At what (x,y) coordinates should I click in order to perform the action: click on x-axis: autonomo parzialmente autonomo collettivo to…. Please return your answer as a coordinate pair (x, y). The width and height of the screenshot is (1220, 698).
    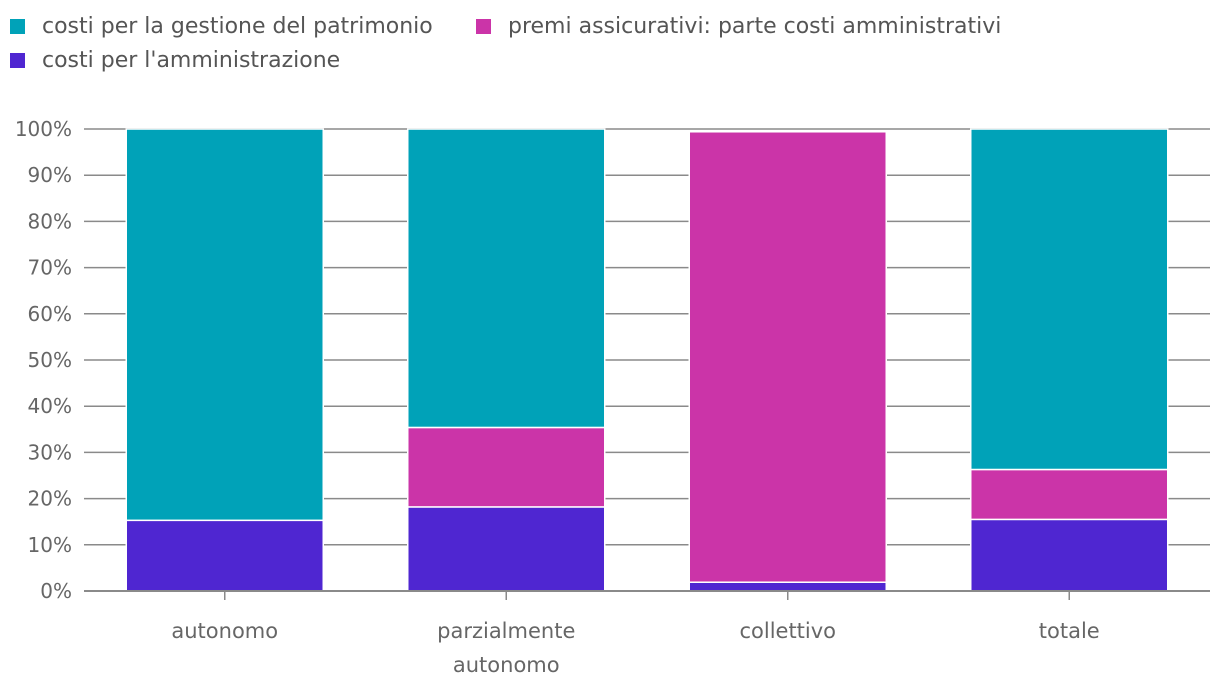
    Looking at the image, I should click on (647, 633).